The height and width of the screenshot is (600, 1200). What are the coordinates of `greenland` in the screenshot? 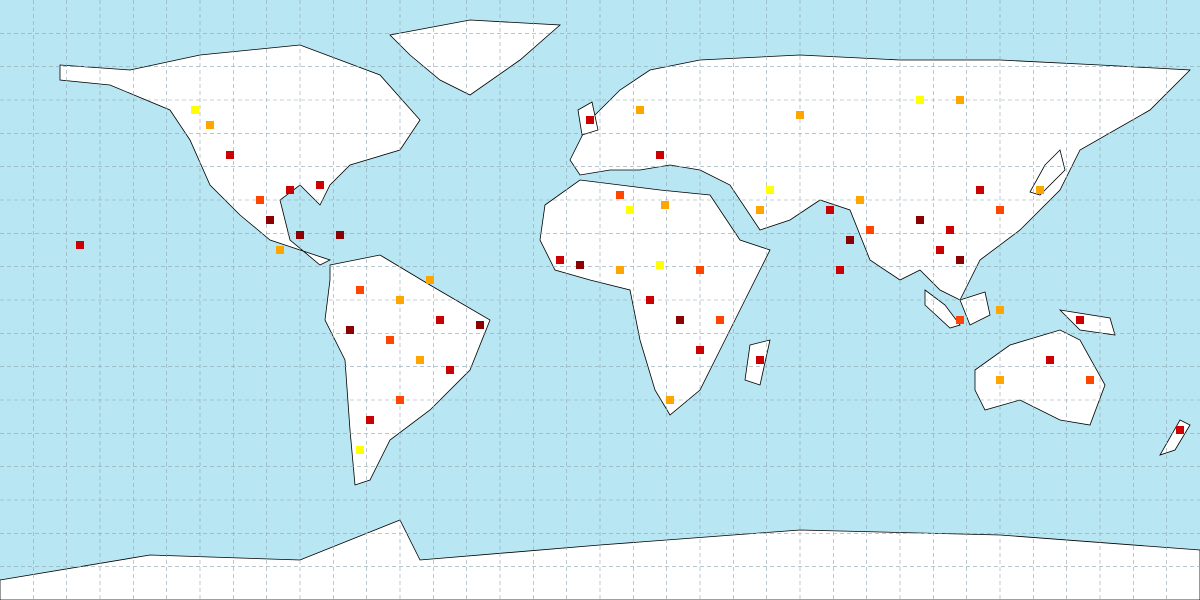 It's located at (475, 57).